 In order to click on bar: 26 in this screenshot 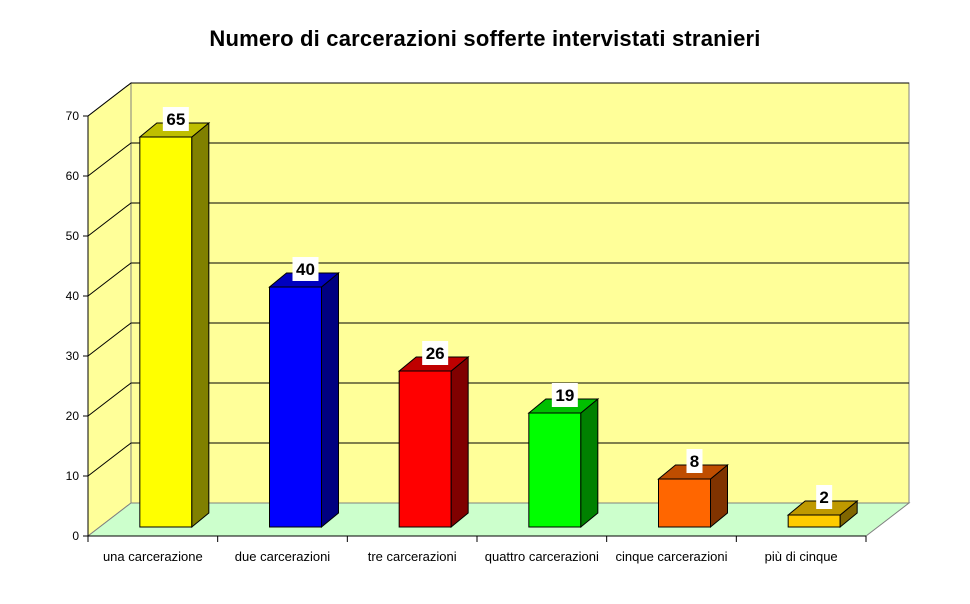, I will do `click(433, 435)`.